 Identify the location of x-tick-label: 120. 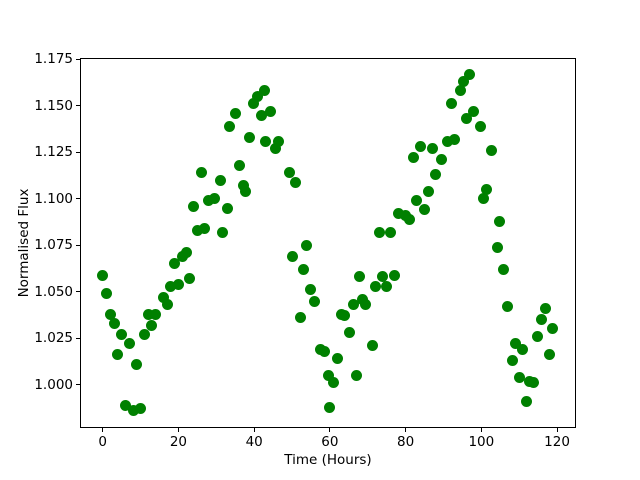
(557, 441).